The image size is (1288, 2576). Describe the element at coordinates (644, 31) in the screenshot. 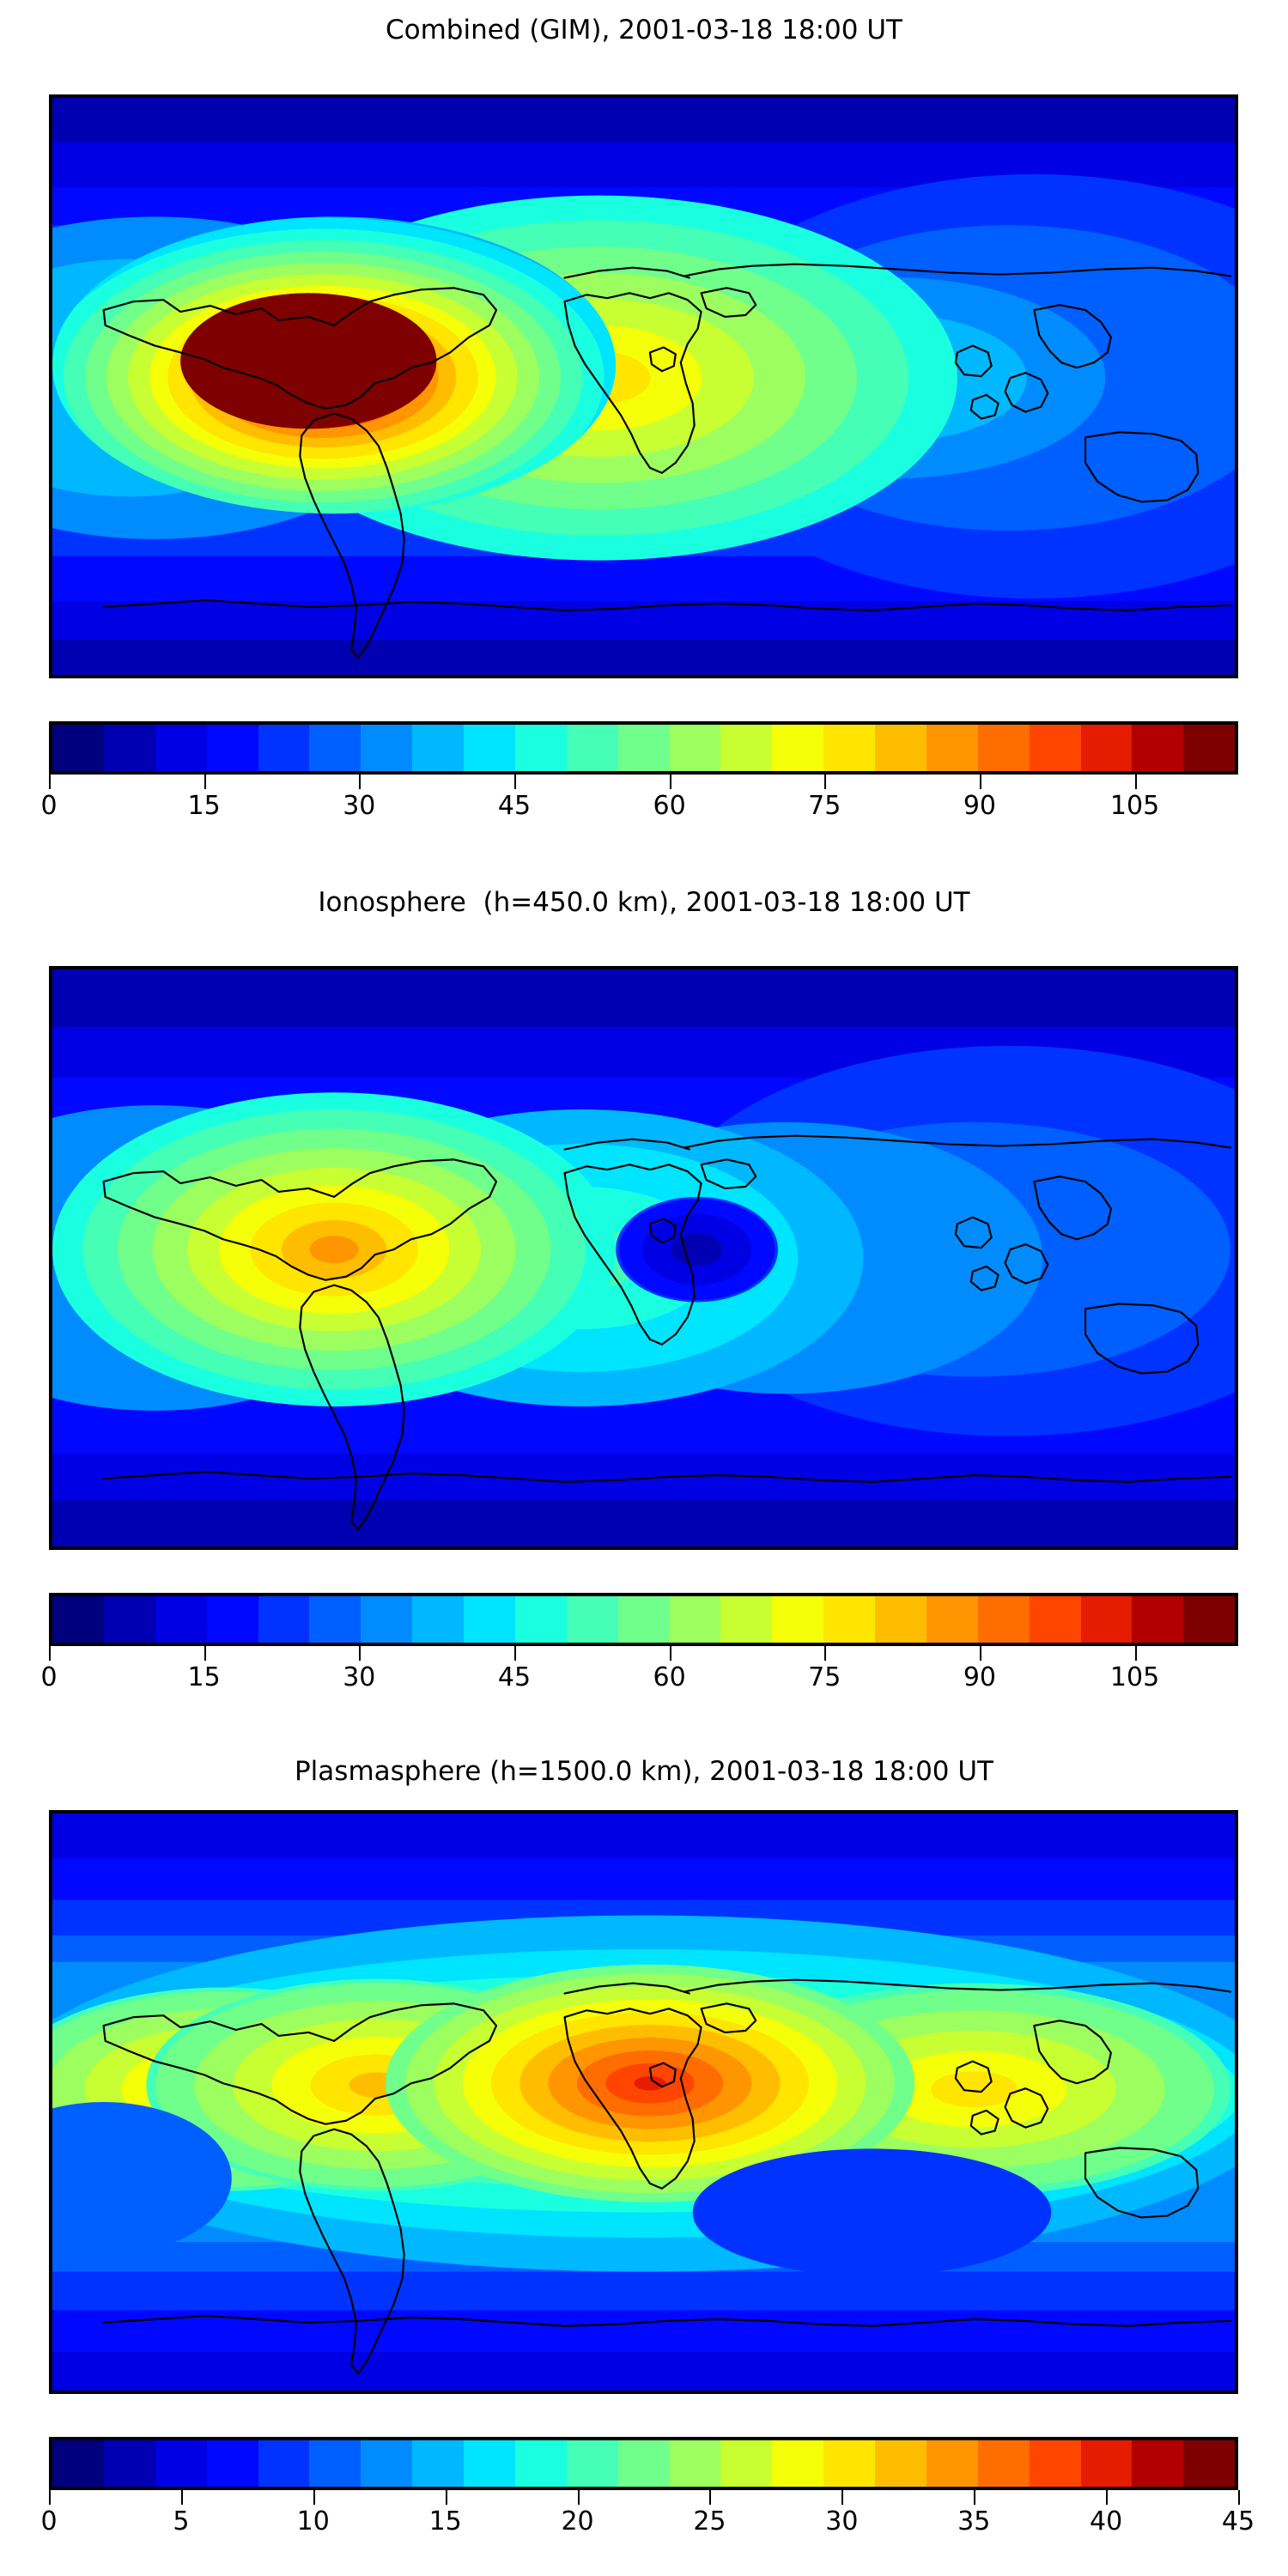

I see `panel-title-combined: Combined (GIM), 2001-03-18 18:00 UT` at that location.